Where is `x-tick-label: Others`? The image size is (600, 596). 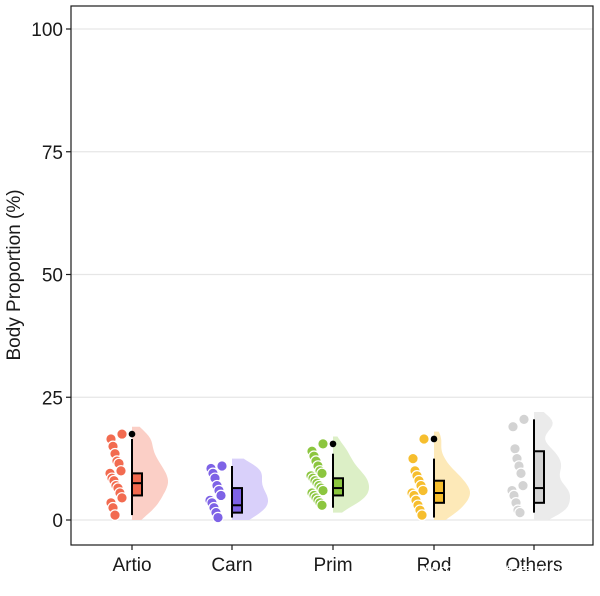 x-tick-label: Others is located at coordinates (533, 565).